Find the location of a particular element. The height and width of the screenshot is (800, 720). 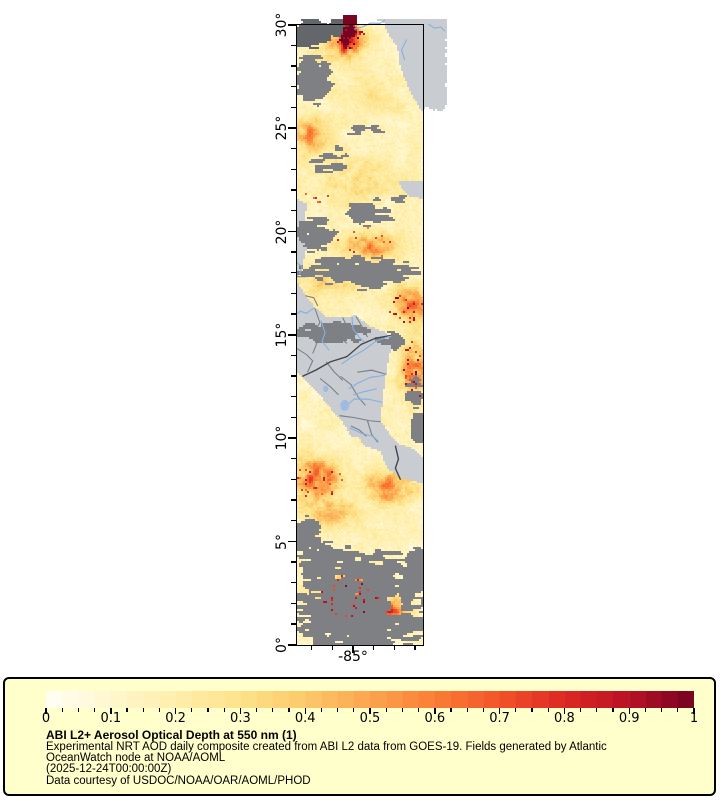

colorbar-tick-label: 0.4 is located at coordinates (305, 718).